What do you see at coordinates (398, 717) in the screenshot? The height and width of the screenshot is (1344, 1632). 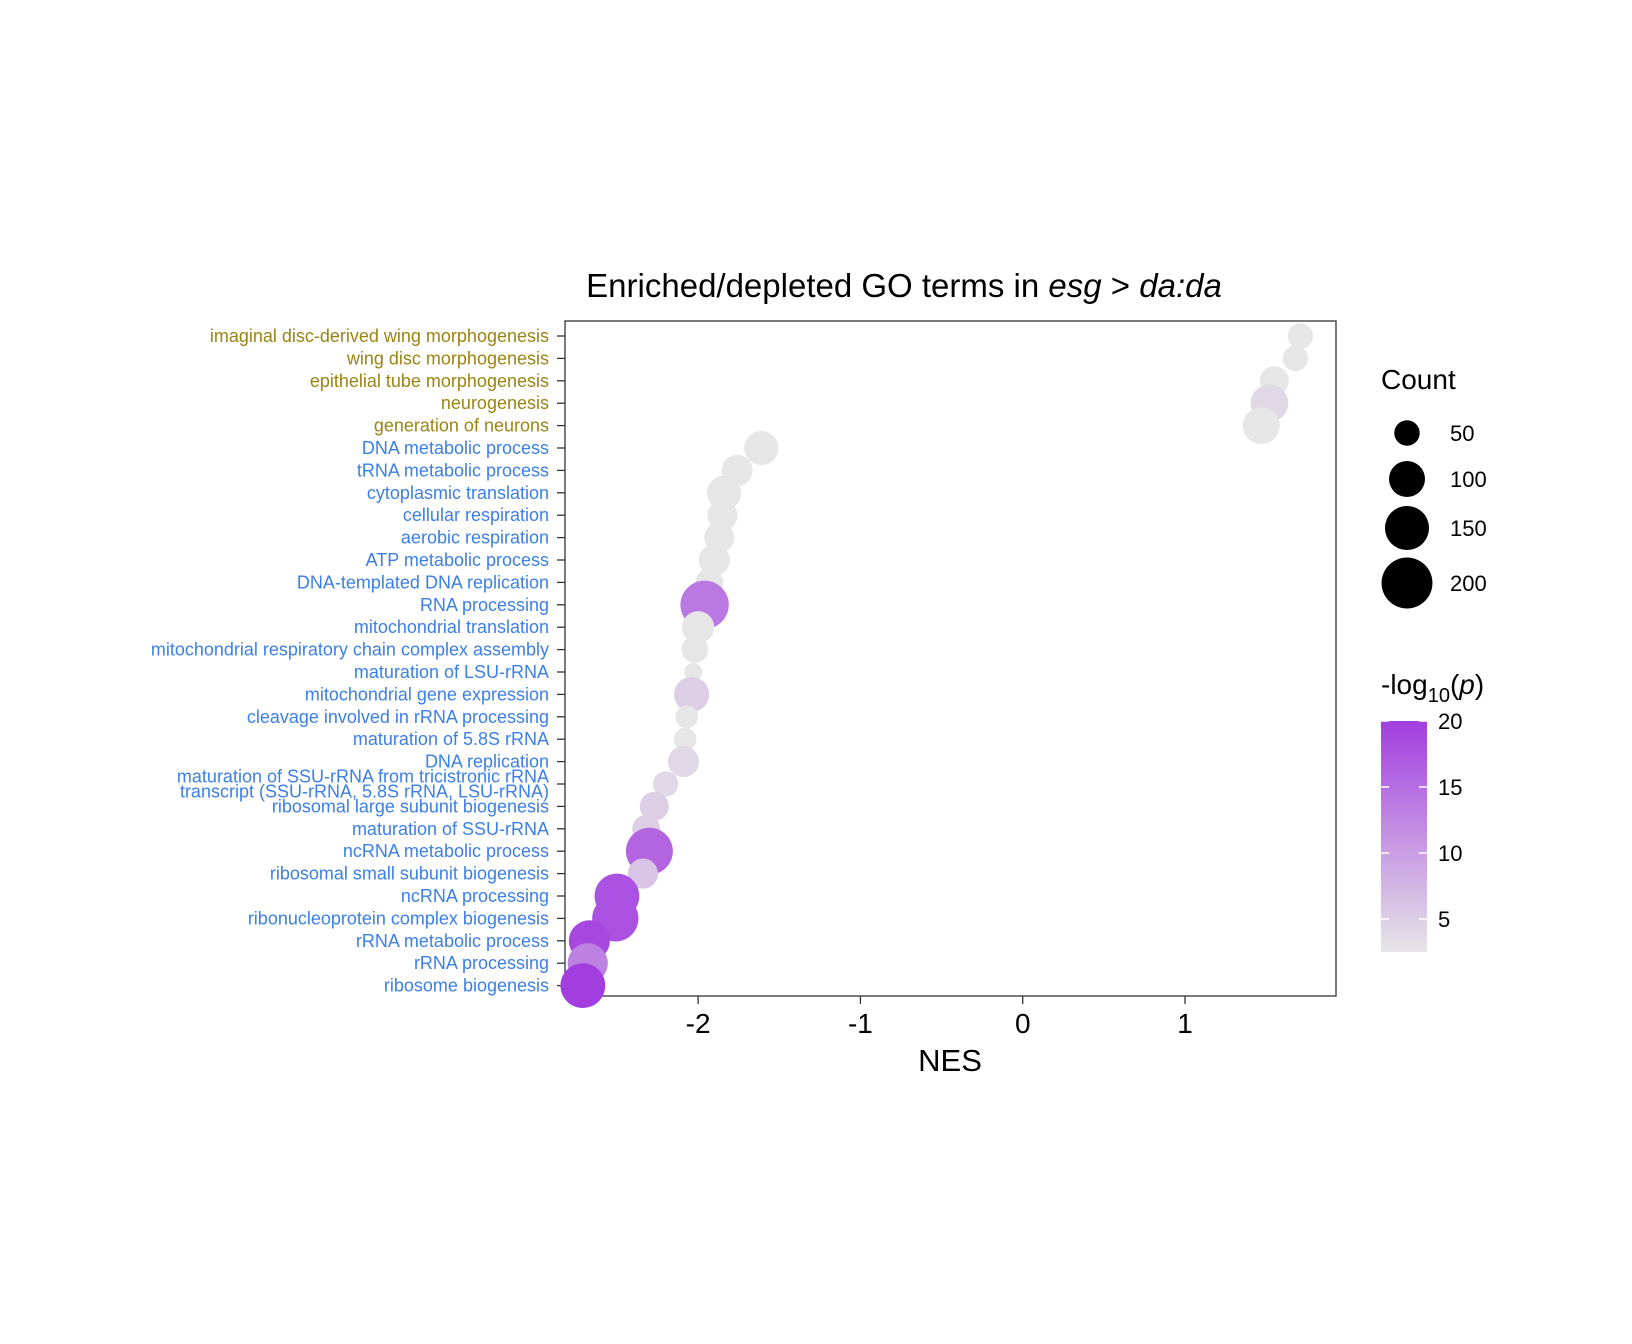 I see `y-tick-label: cleavage involved in rRNA processing` at bounding box center [398, 717].